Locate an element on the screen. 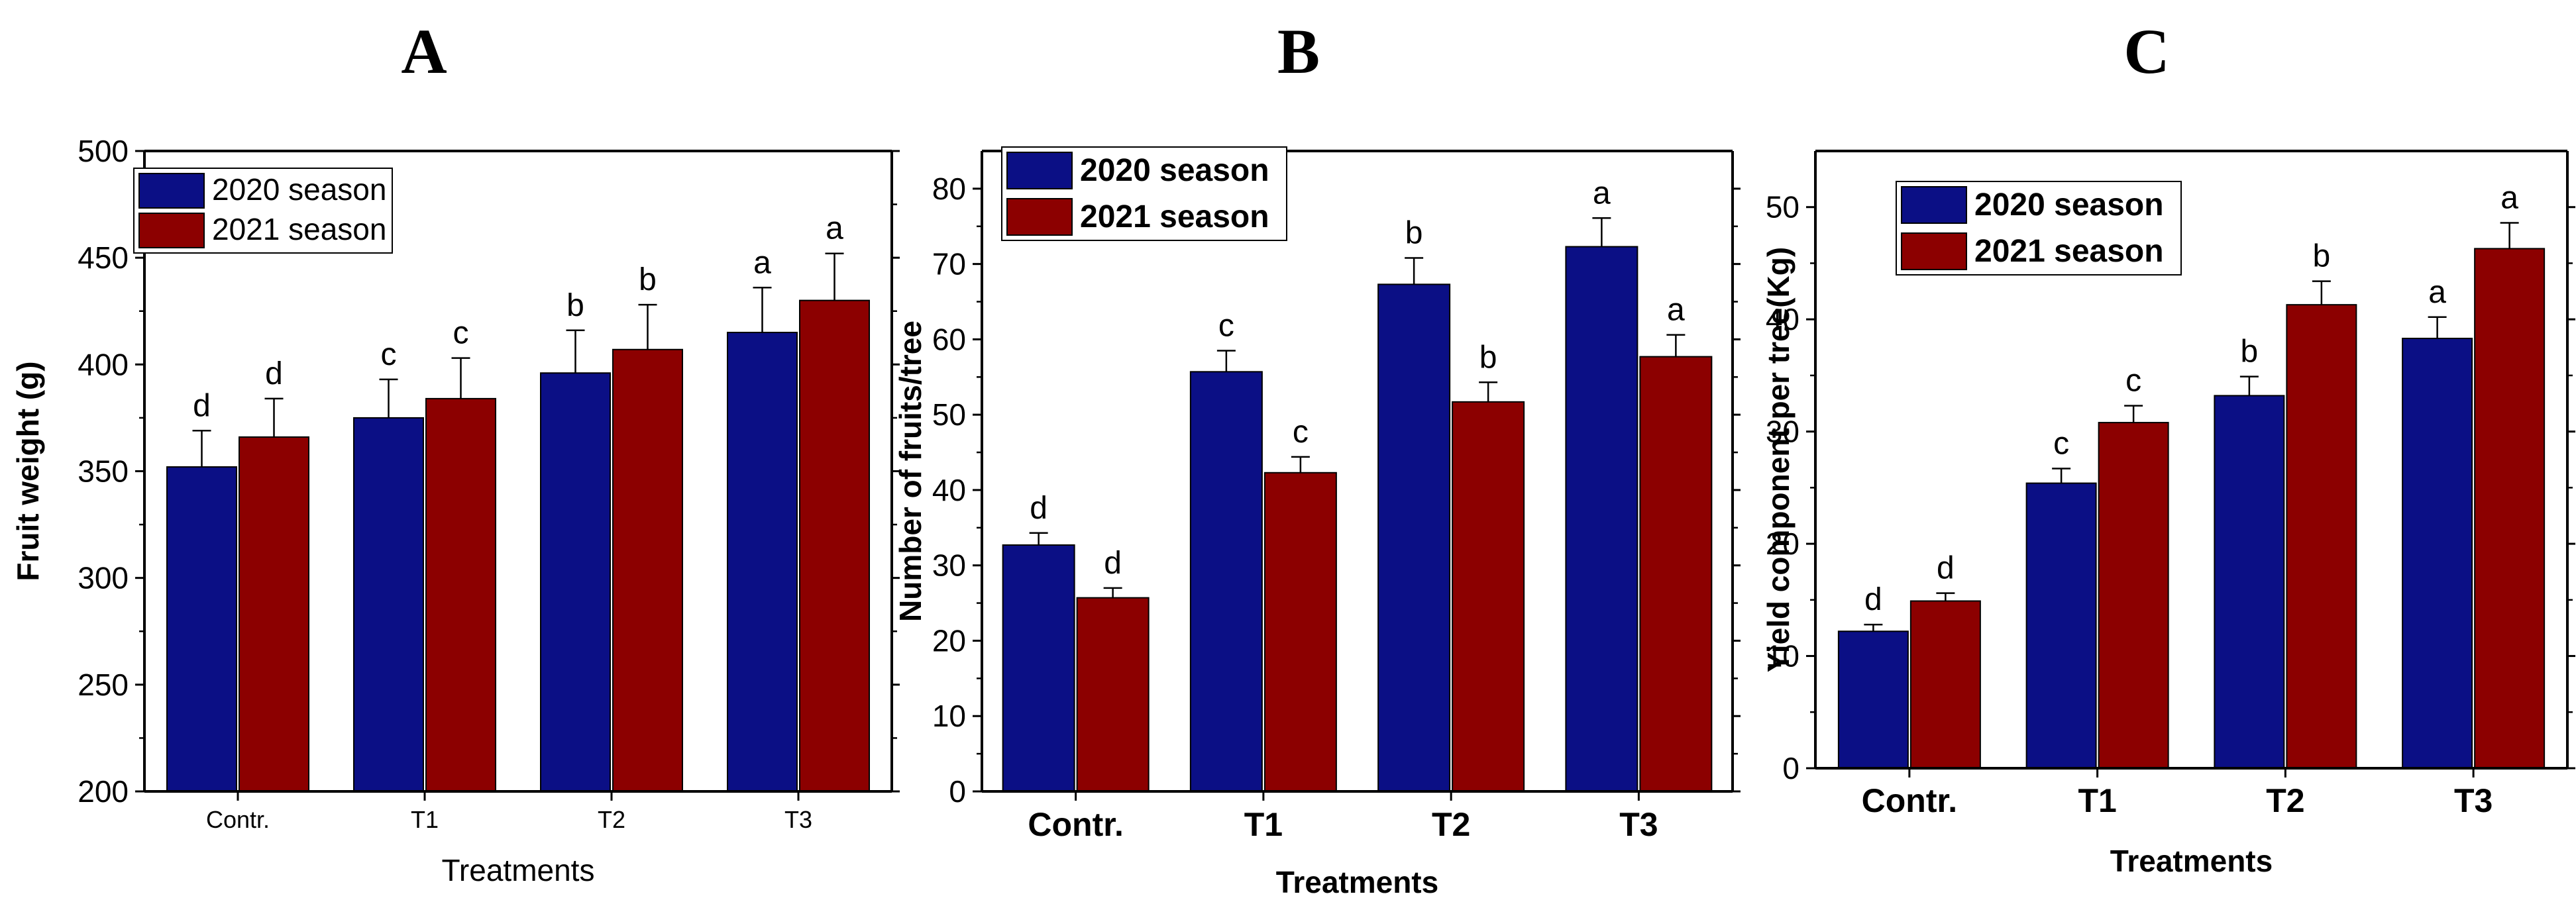  y-tick-label: 250 is located at coordinates (103, 685).